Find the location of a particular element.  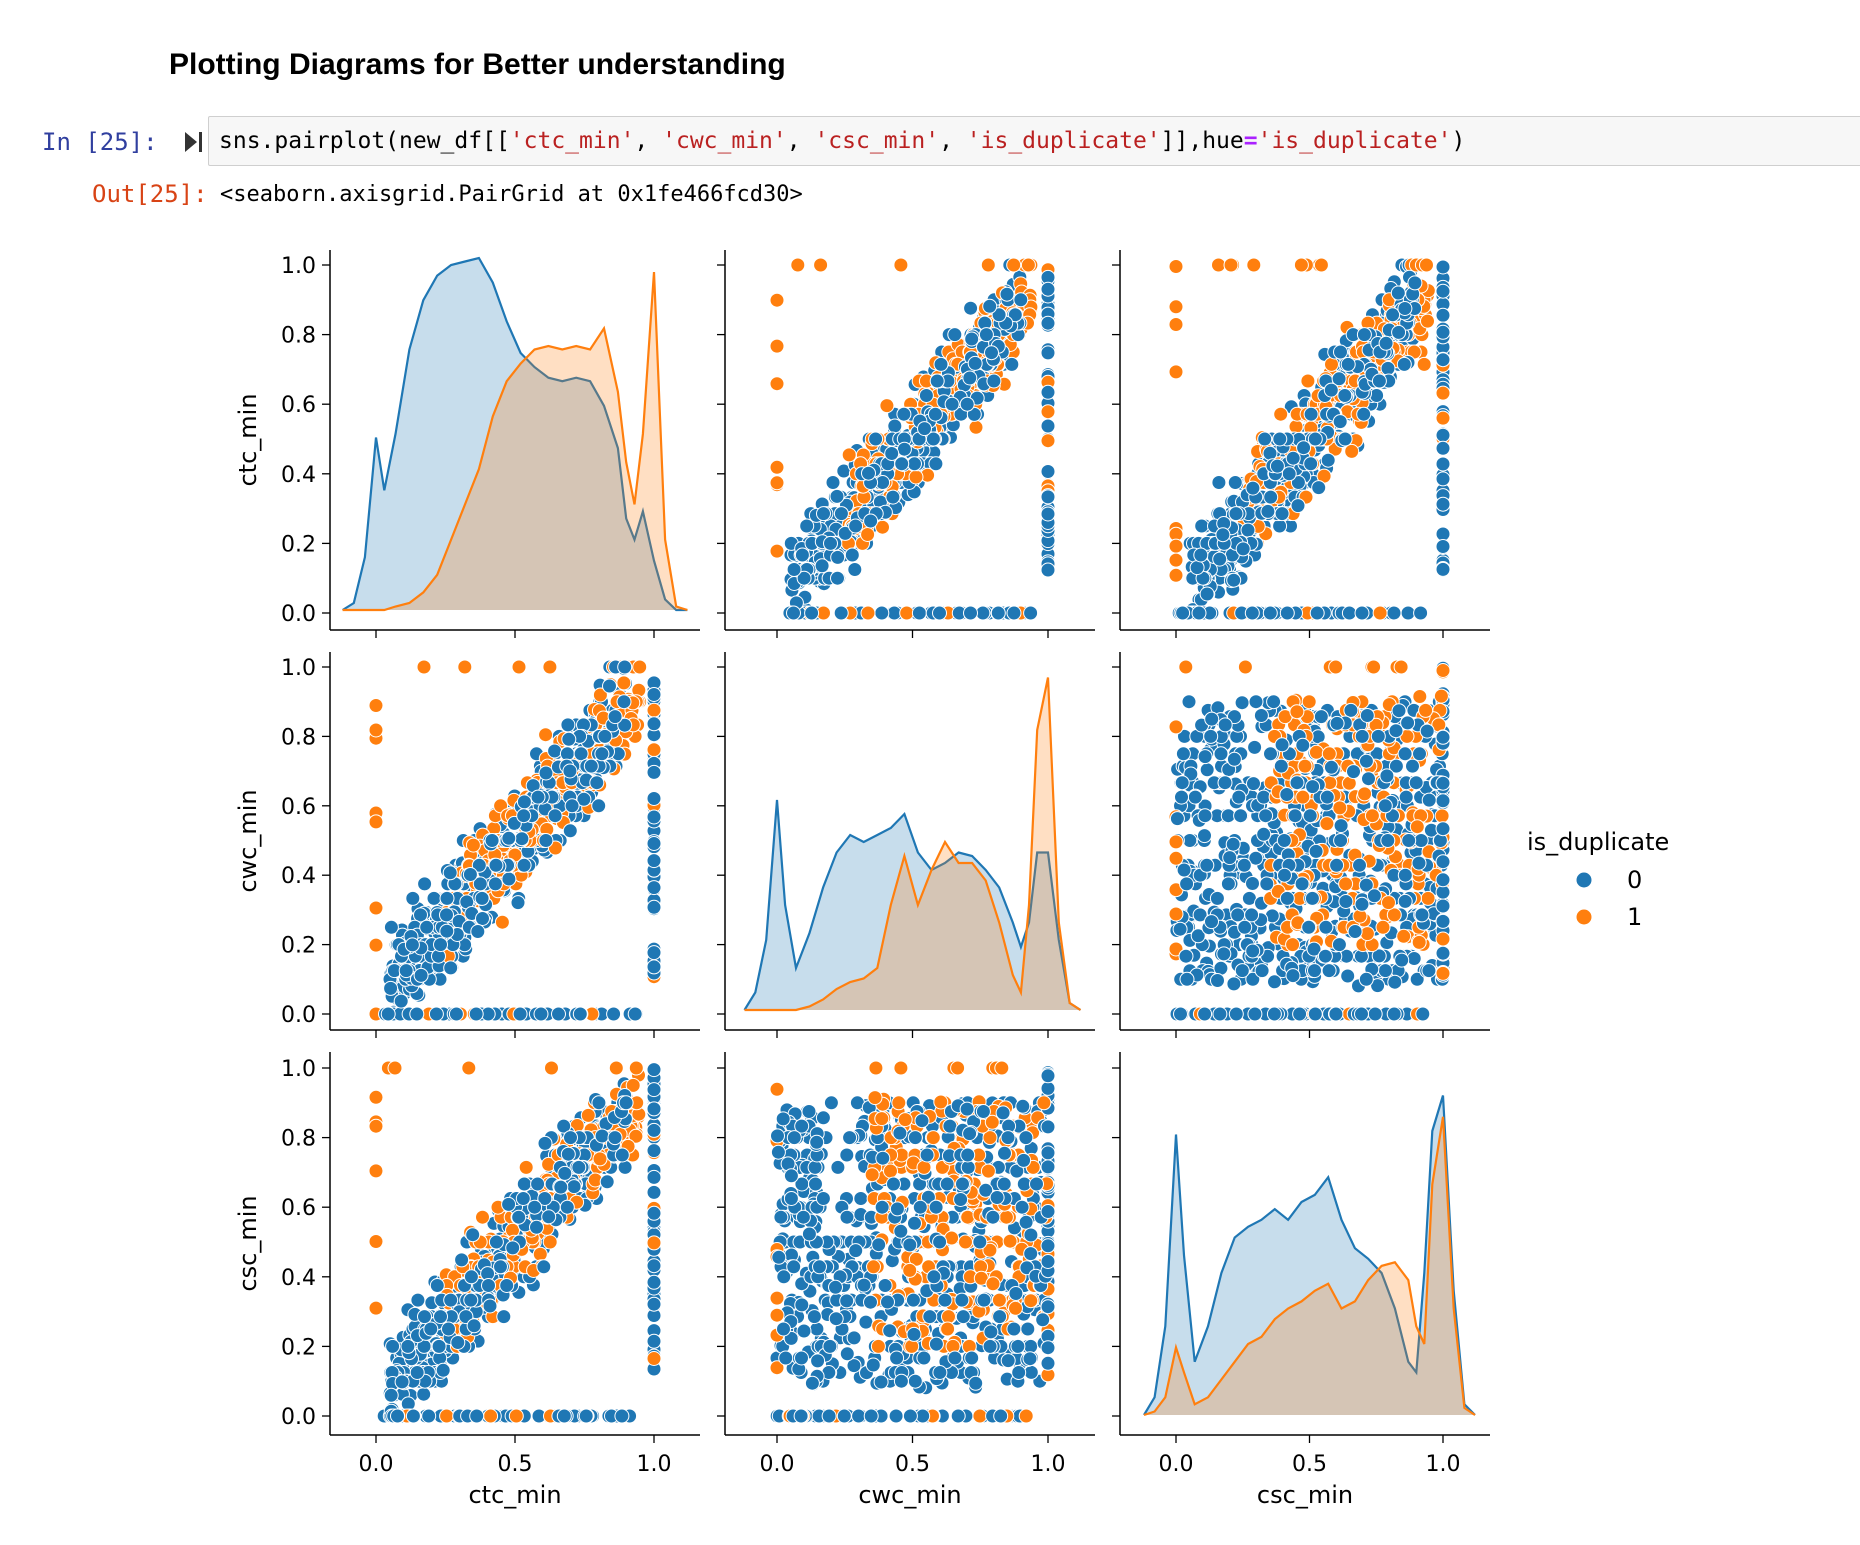

y-tick-label: 0.6 is located at coordinates (298, 807).